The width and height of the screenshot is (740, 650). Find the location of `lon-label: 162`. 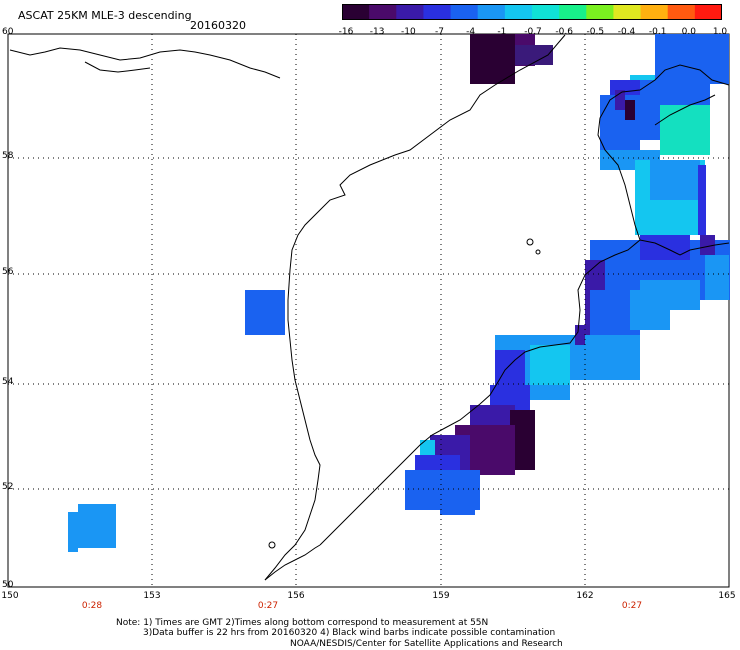

lon-label: 162 is located at coordinates (585, 596).